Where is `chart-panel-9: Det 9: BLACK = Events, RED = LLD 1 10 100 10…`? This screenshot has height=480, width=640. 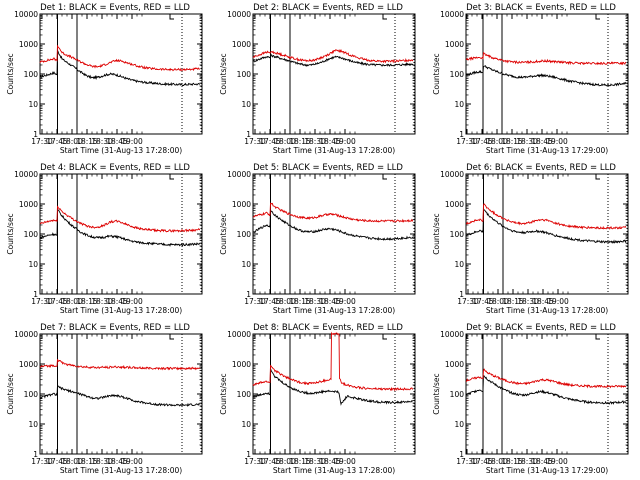
chart-panel-9: Det 9: BLACK = Events, RED = LLD 1 10 100 10… is located at coordinates (530, 399).